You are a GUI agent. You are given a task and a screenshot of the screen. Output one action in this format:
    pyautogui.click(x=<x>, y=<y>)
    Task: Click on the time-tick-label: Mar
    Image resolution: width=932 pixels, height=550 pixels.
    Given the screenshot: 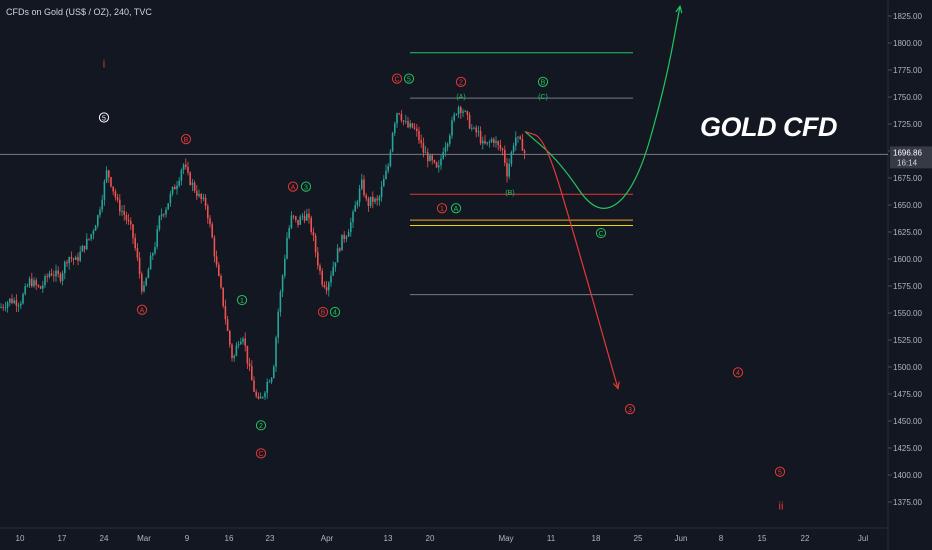 What is the action you would take?
    pyautogui.click(x=144, y=538)
    